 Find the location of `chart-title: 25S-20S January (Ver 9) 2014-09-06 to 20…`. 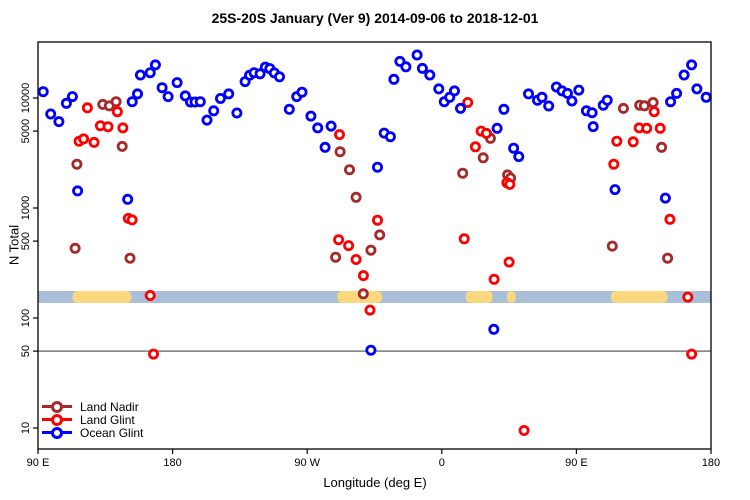

chart-title: 25S-20S January (Ver 9) 2014-09-06 to 20… is located at coordinates (375, 18).